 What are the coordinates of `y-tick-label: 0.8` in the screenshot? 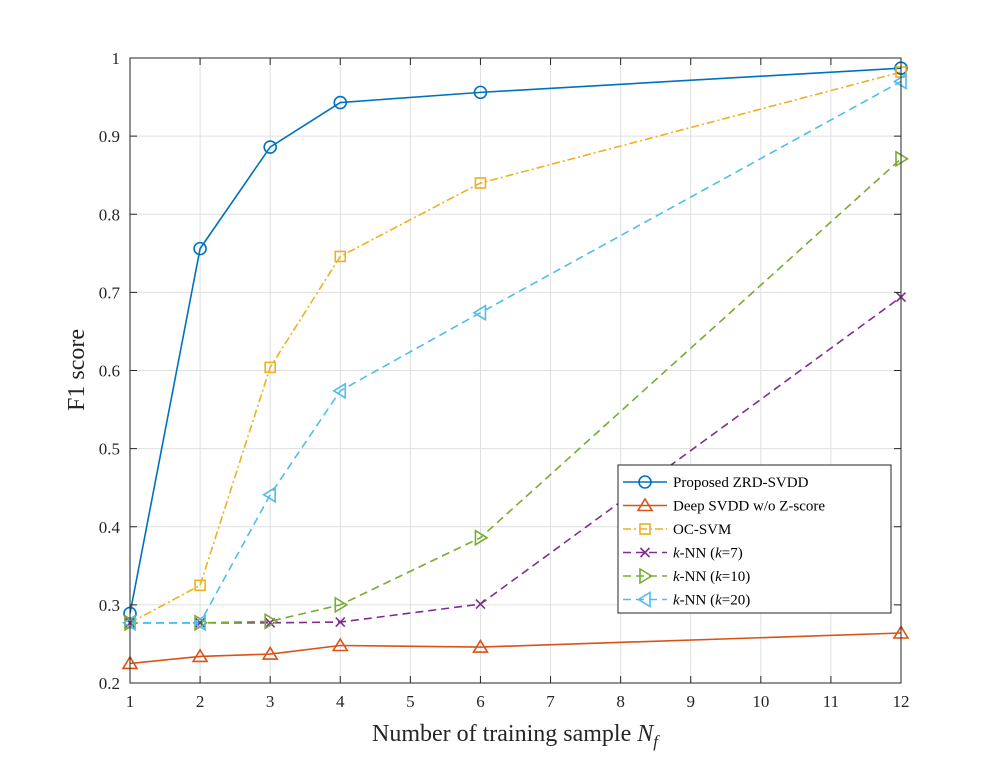 It's located at (109, 214).